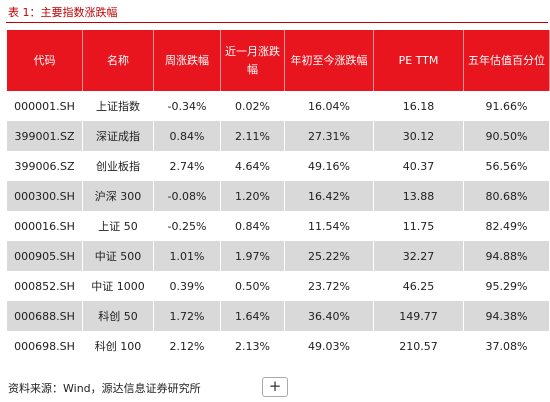 This screenshot has width=550, height=402. What do you see at coordinates (252, 316) in the screenshot?
I see `table-cell: 1.64%` at bounding box center [252, 316].